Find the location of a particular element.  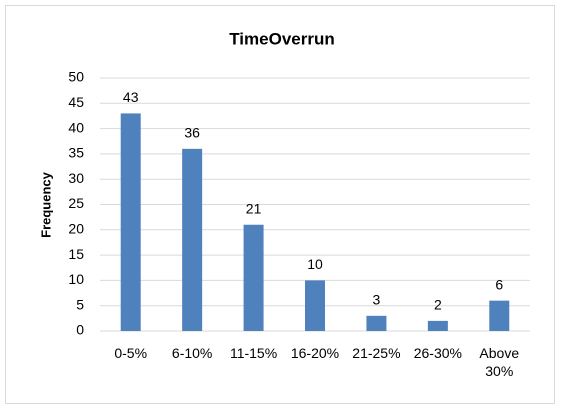

y-tick-label: 10 is located at coordinates (76, 279).